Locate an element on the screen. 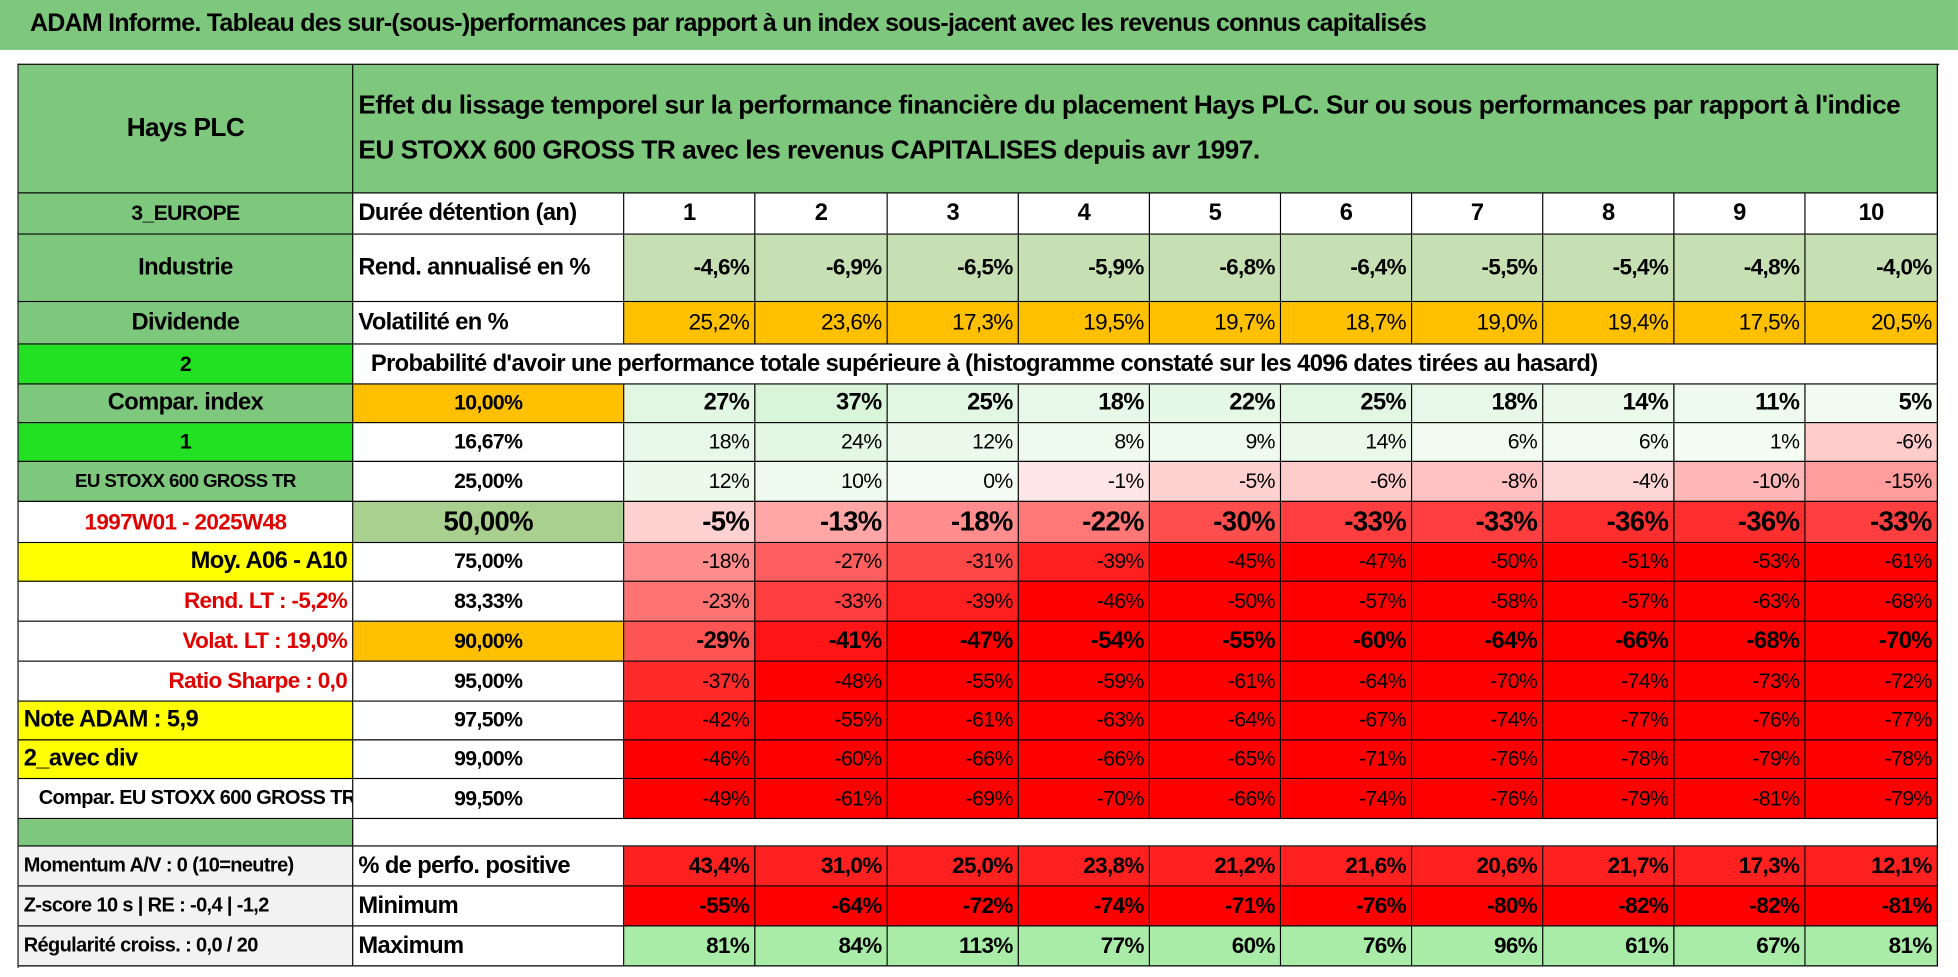  value-cell: -79% is located at coordinates (1740, 760).